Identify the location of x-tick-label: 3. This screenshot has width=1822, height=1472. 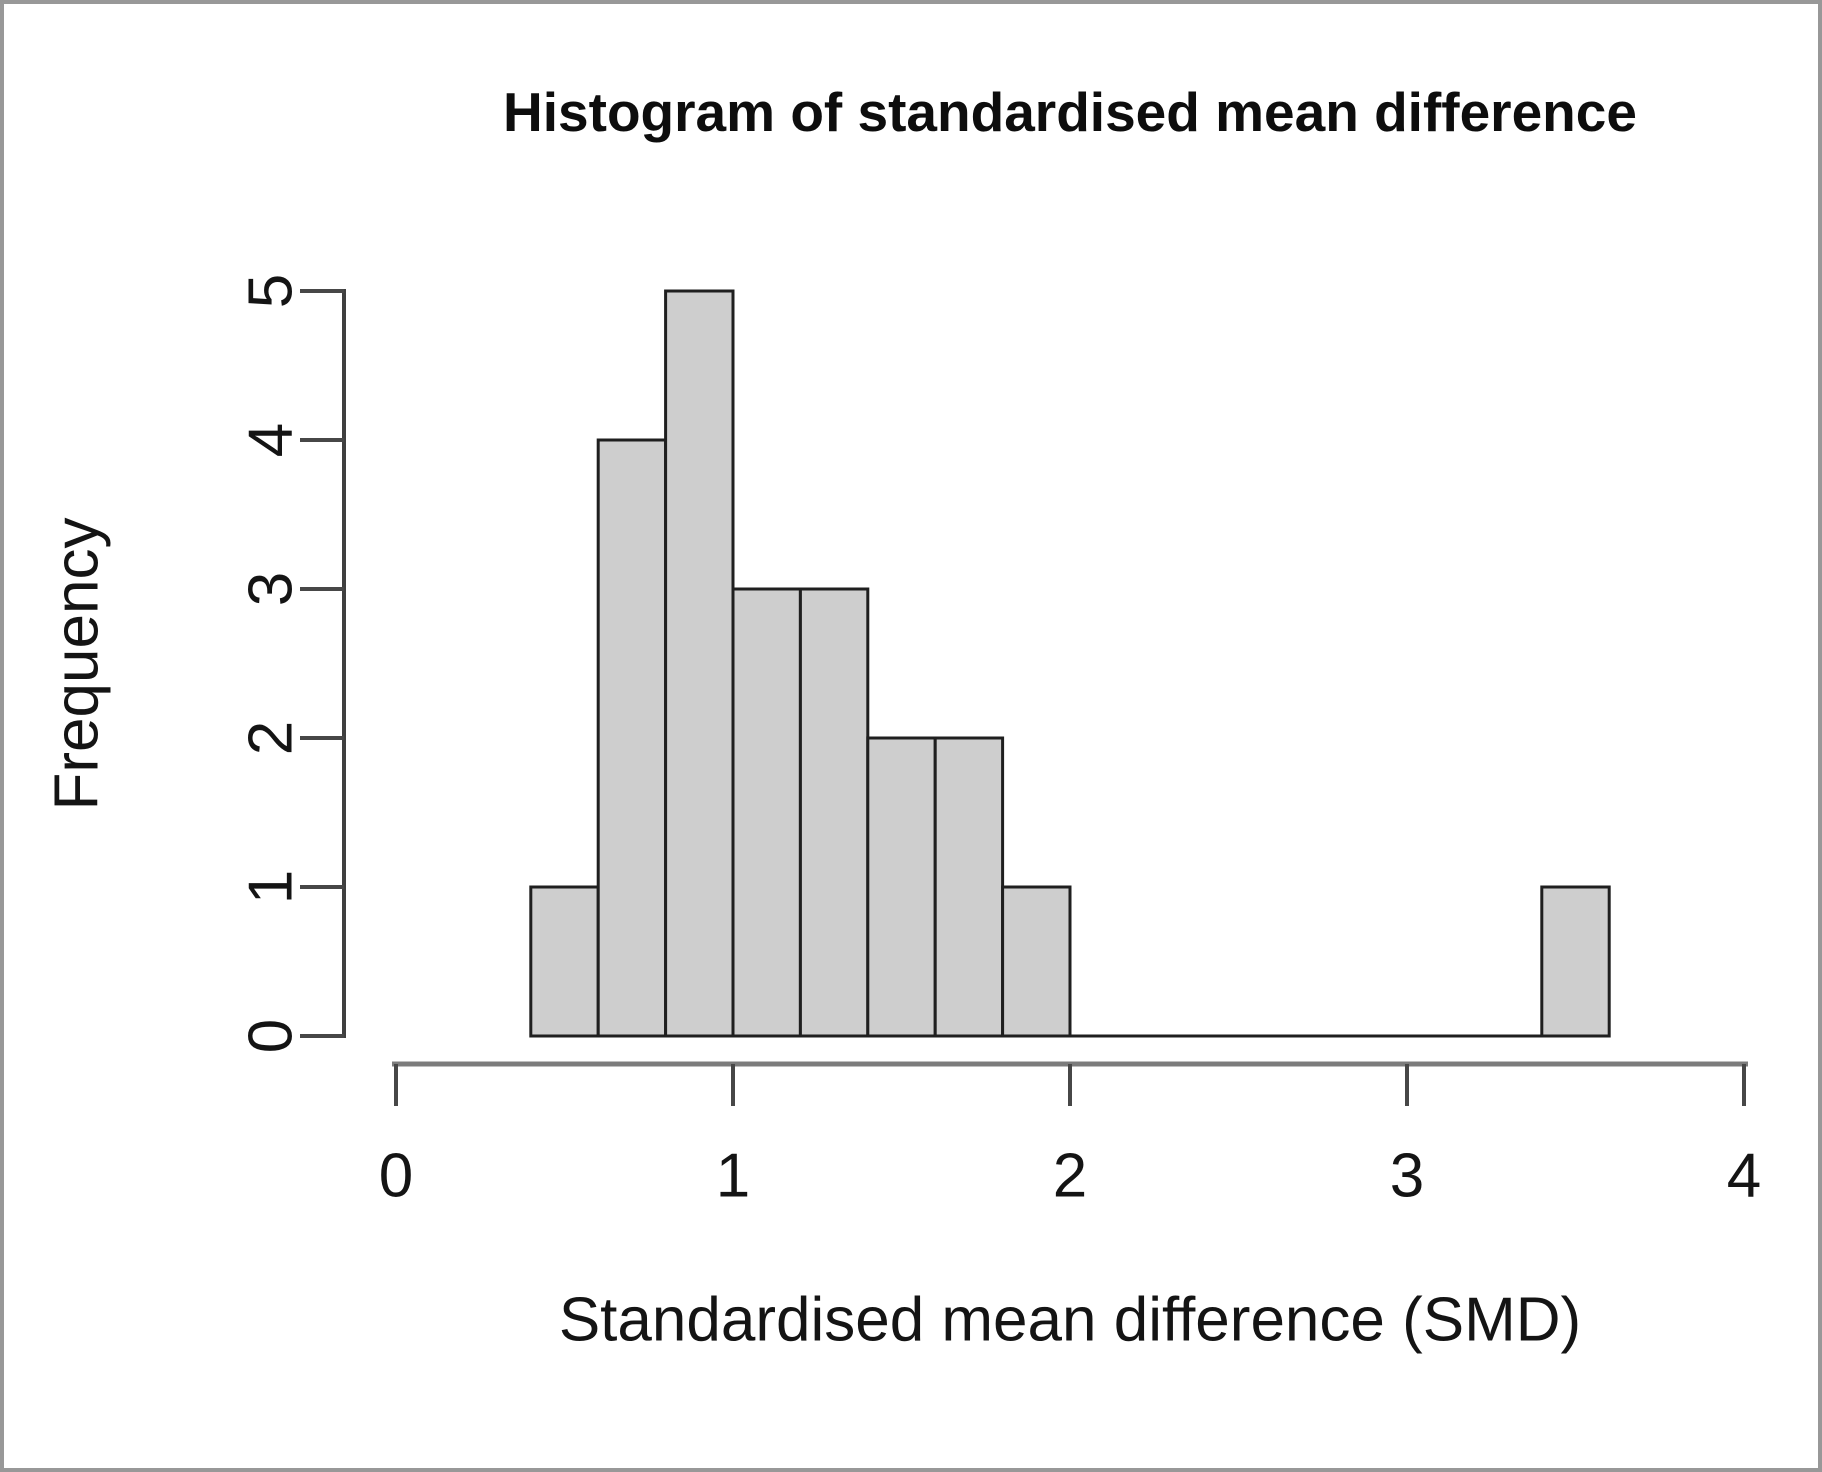
(1407, 1176).